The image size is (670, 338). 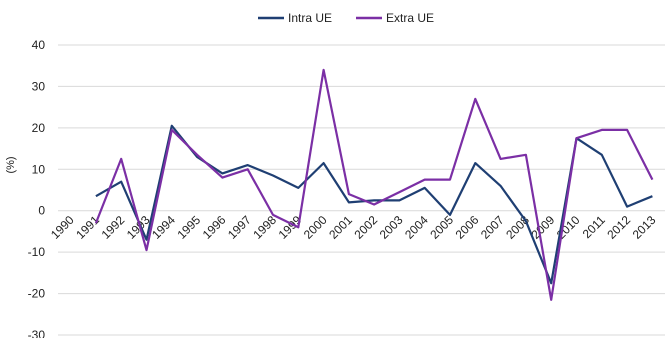 What do you see at coordinates (214, 227) in the screenshot?
I see `x-tick-label: 1996` at bounding box center [214, 227].